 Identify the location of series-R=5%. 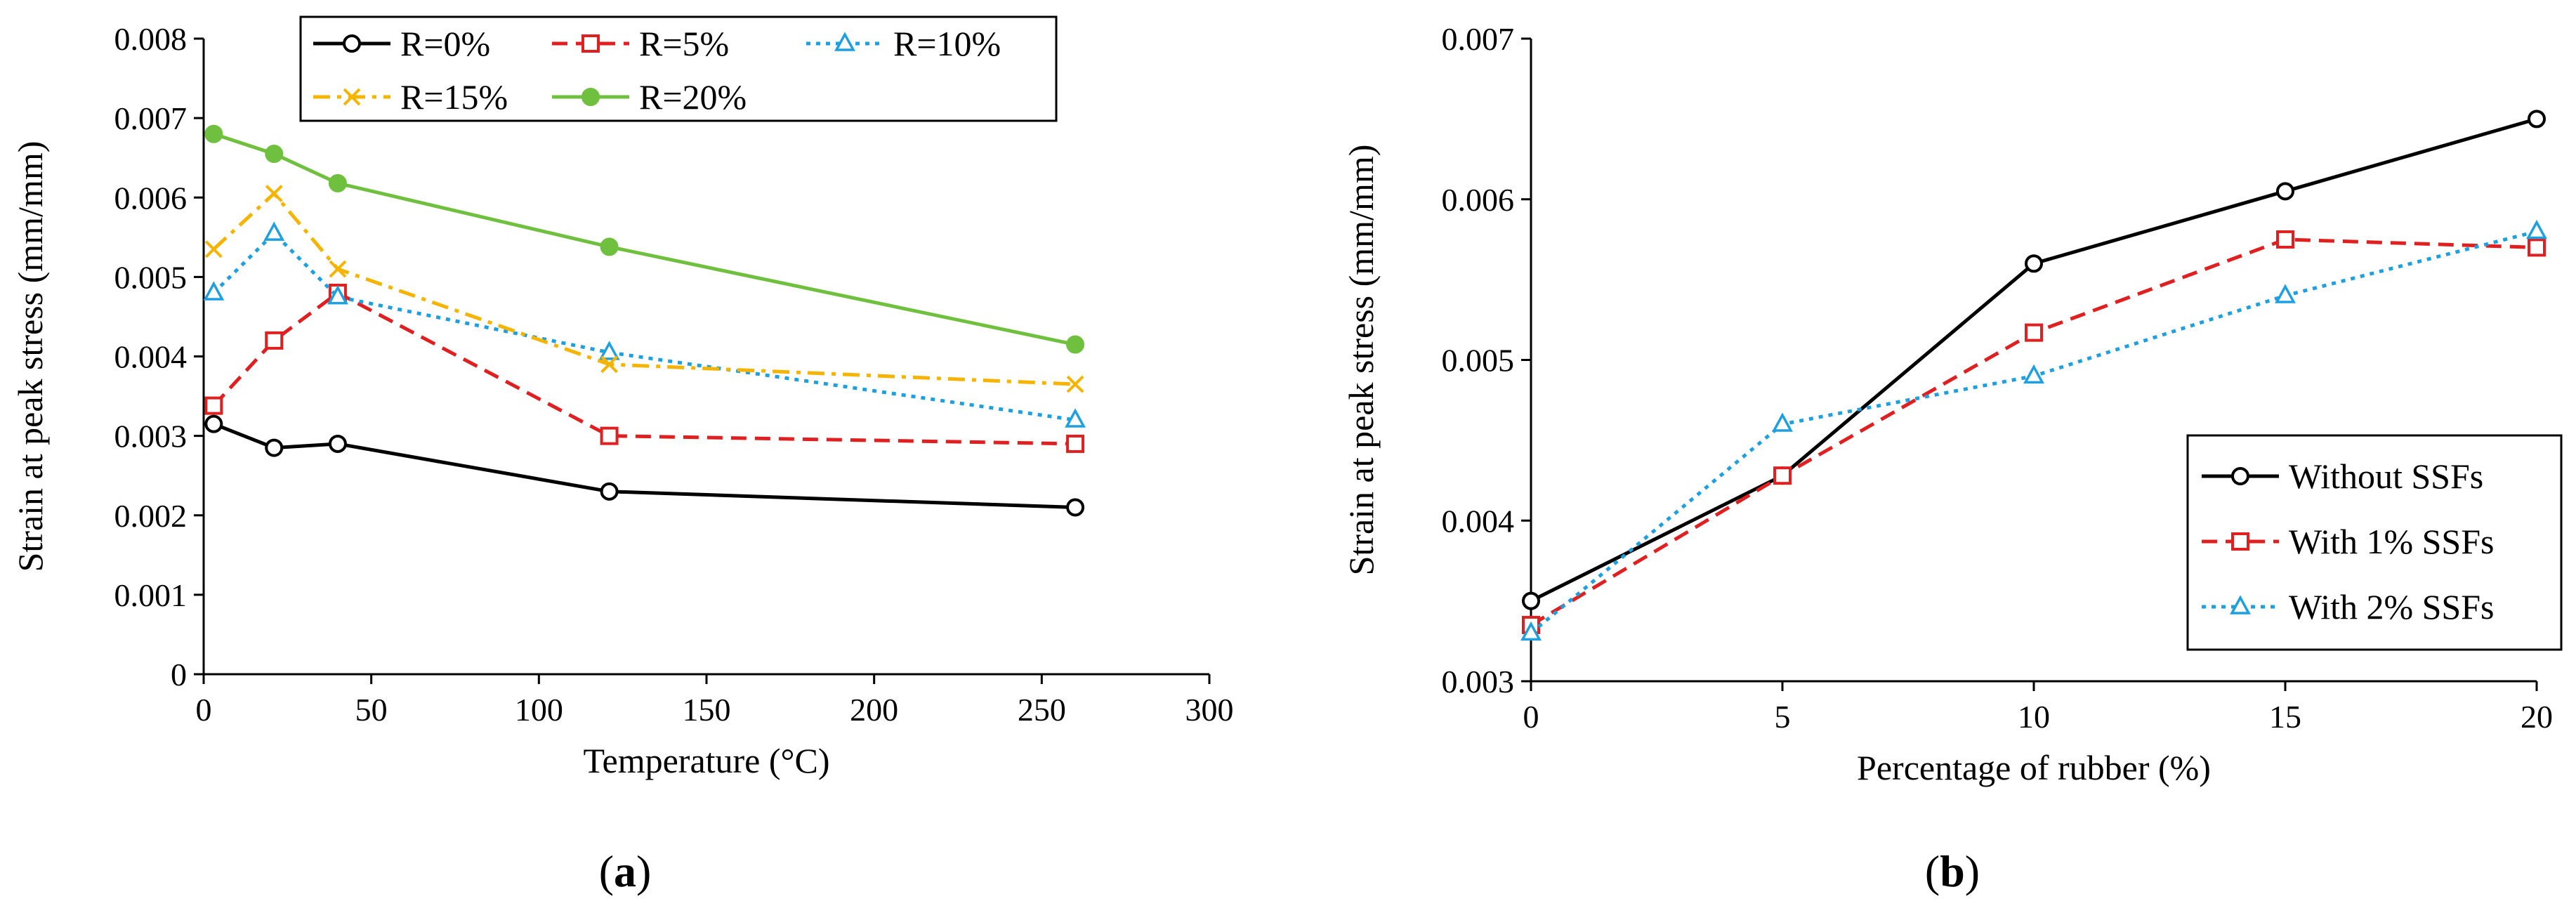
(644, 368).